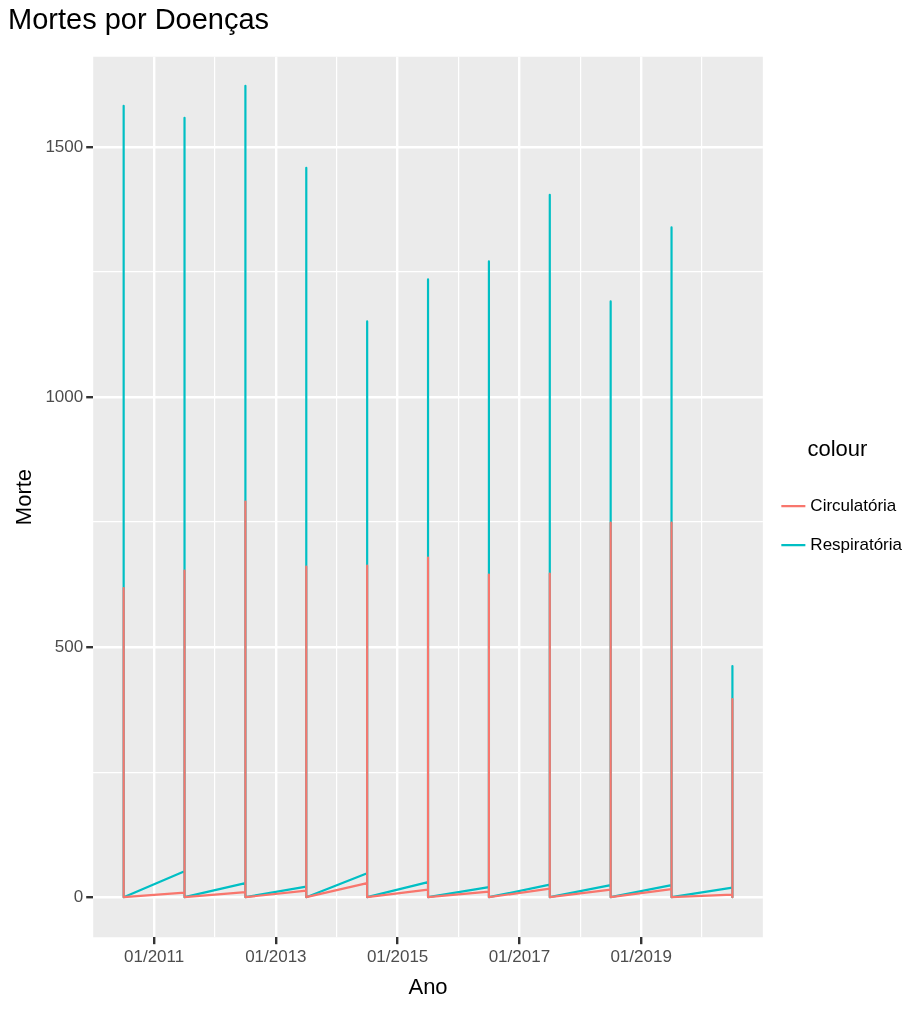 The height and width of the screenshot is (1011, 922). Describe the element at coordinates (397, 957) in the screenshot. I see `x-tick-label: 01/2015` at that location.